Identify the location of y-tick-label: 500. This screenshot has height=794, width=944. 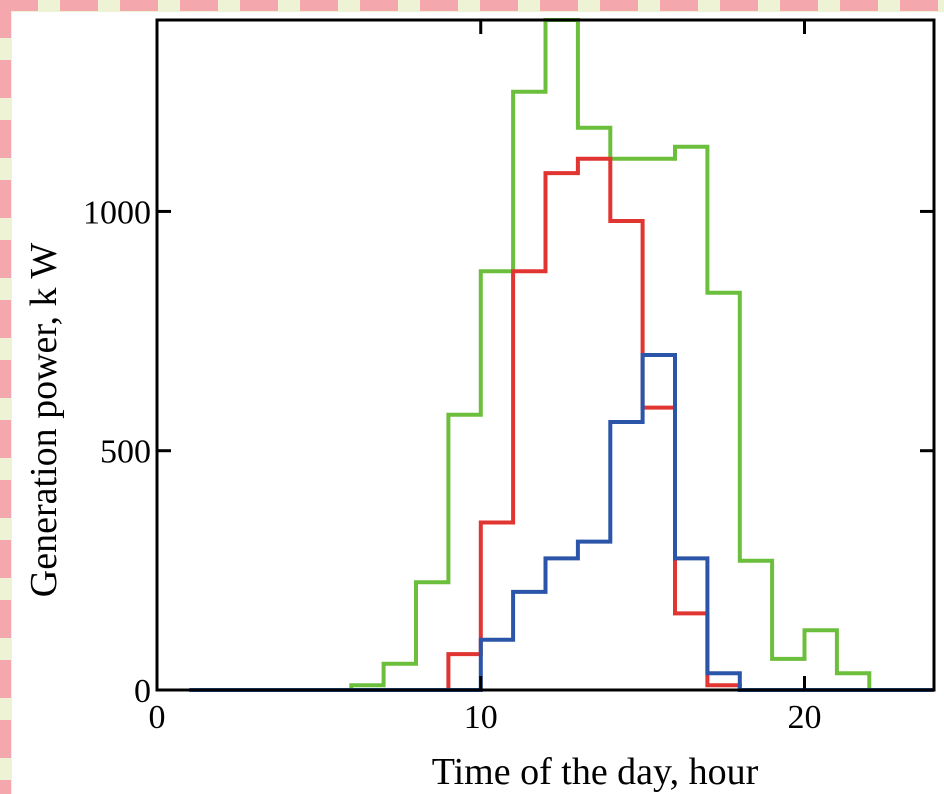
(125, 452).